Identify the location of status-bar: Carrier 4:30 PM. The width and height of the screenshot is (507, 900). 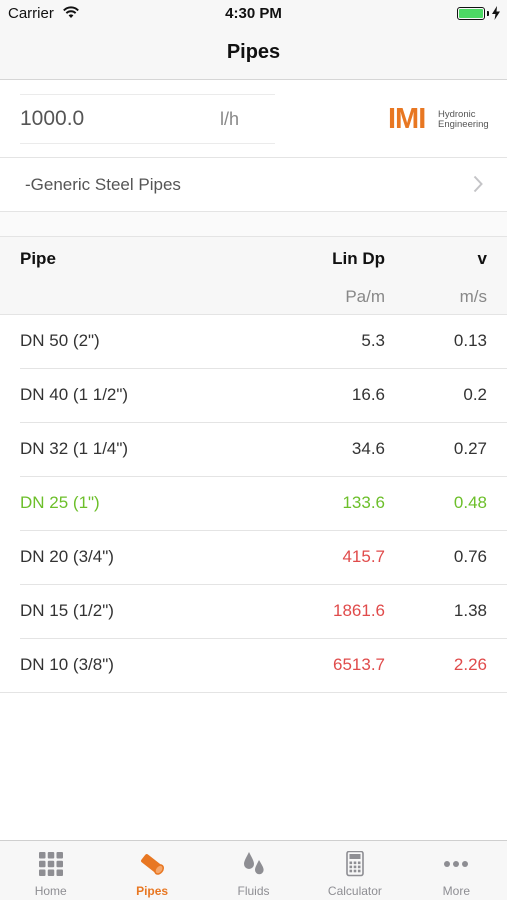
(253, 14).